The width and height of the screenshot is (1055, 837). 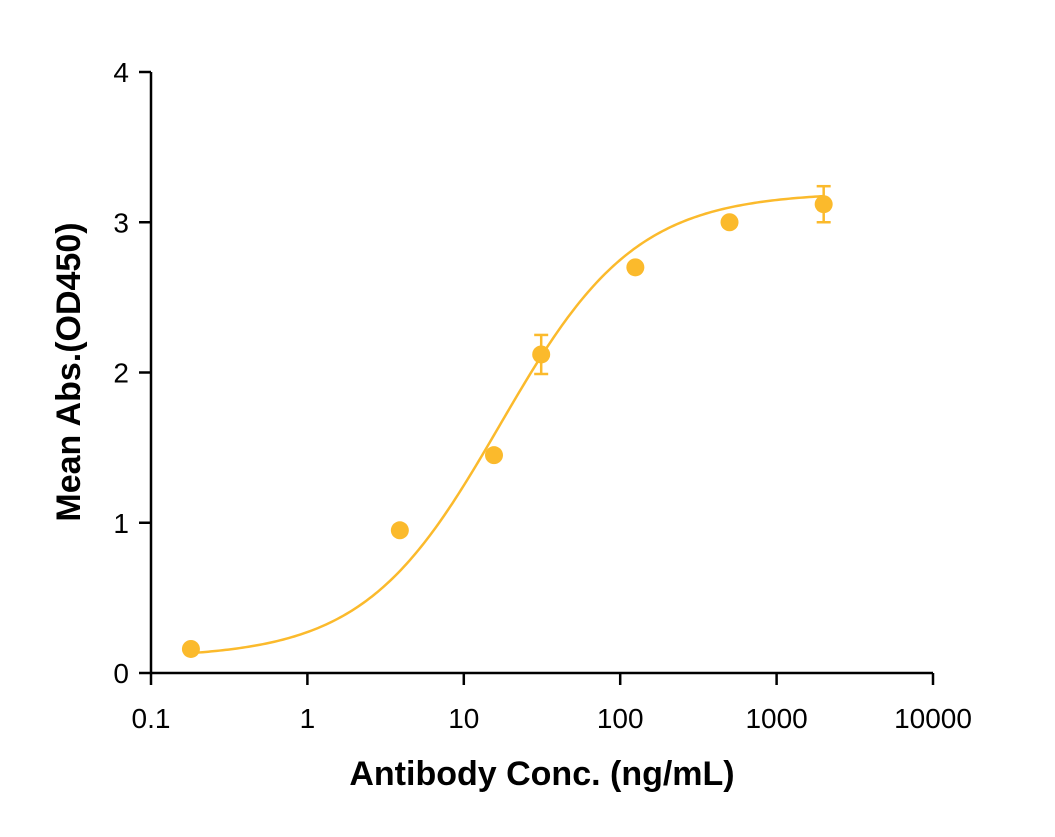 What do you see at coordinates (69, 371) in the screenshot?
I see `y-axis-title: Mean Abs.(OD450)` at bounding box center [69, 371].